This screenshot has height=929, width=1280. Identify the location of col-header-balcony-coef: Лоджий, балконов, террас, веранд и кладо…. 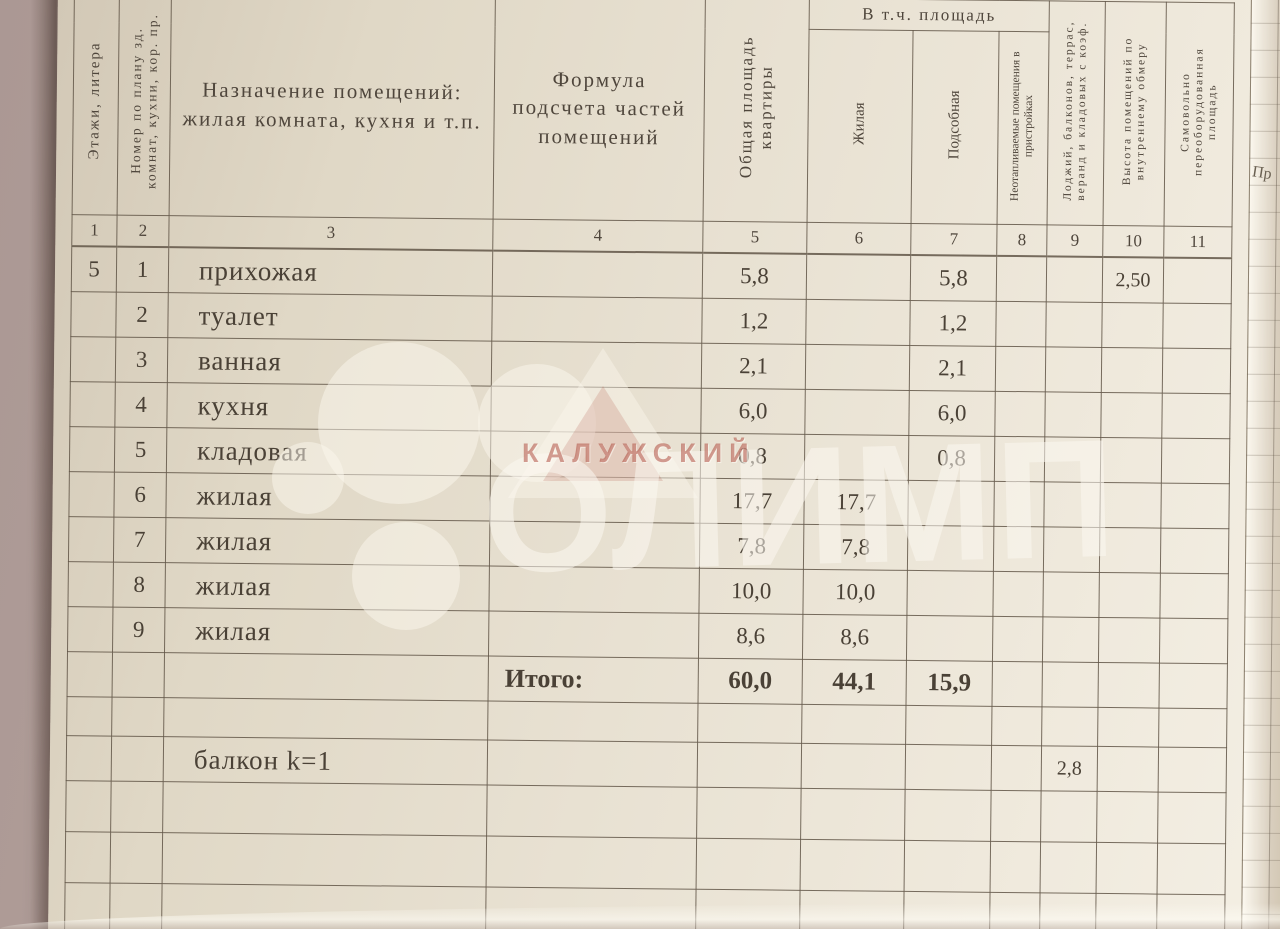
(1076, 113).